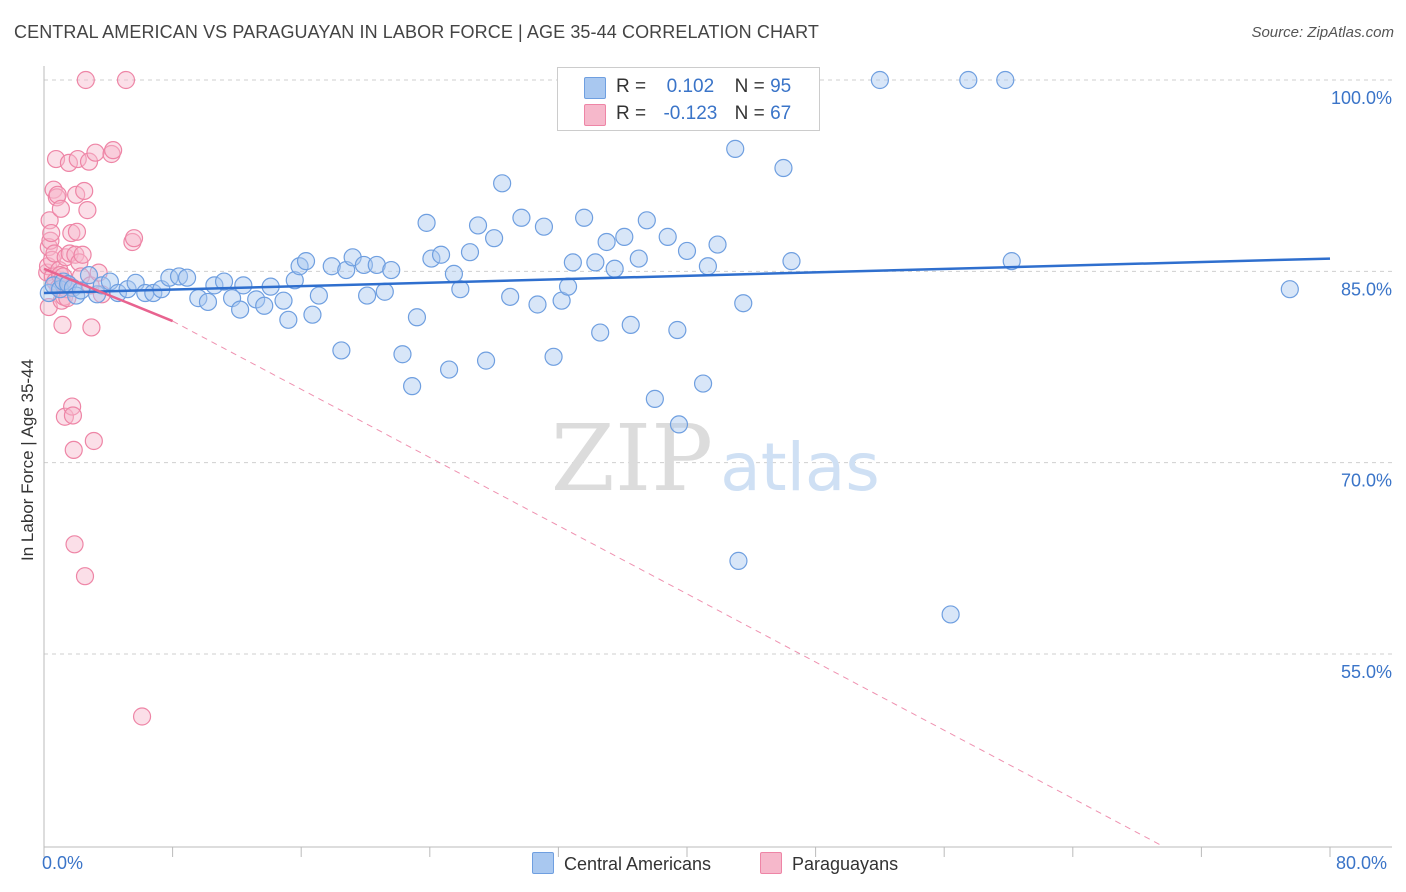 This screenshot has height=892, width=1406. I want to click on x-tick-min: 0.0%, so click(63, 863).